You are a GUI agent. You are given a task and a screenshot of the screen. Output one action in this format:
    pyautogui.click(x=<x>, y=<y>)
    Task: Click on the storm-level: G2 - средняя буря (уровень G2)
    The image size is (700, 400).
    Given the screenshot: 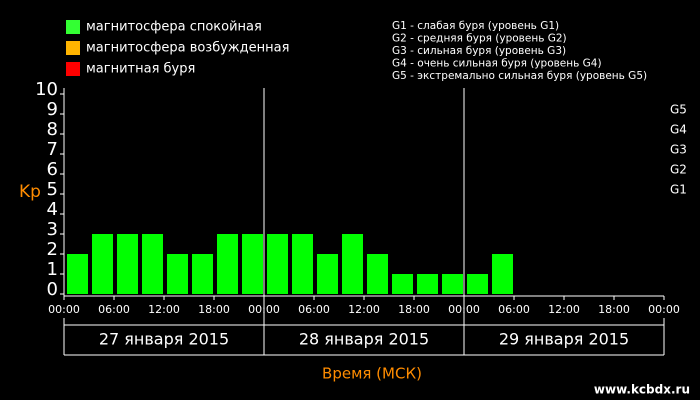 What is the action you would take?
    pyautogui.click(x=479, y=39)
    